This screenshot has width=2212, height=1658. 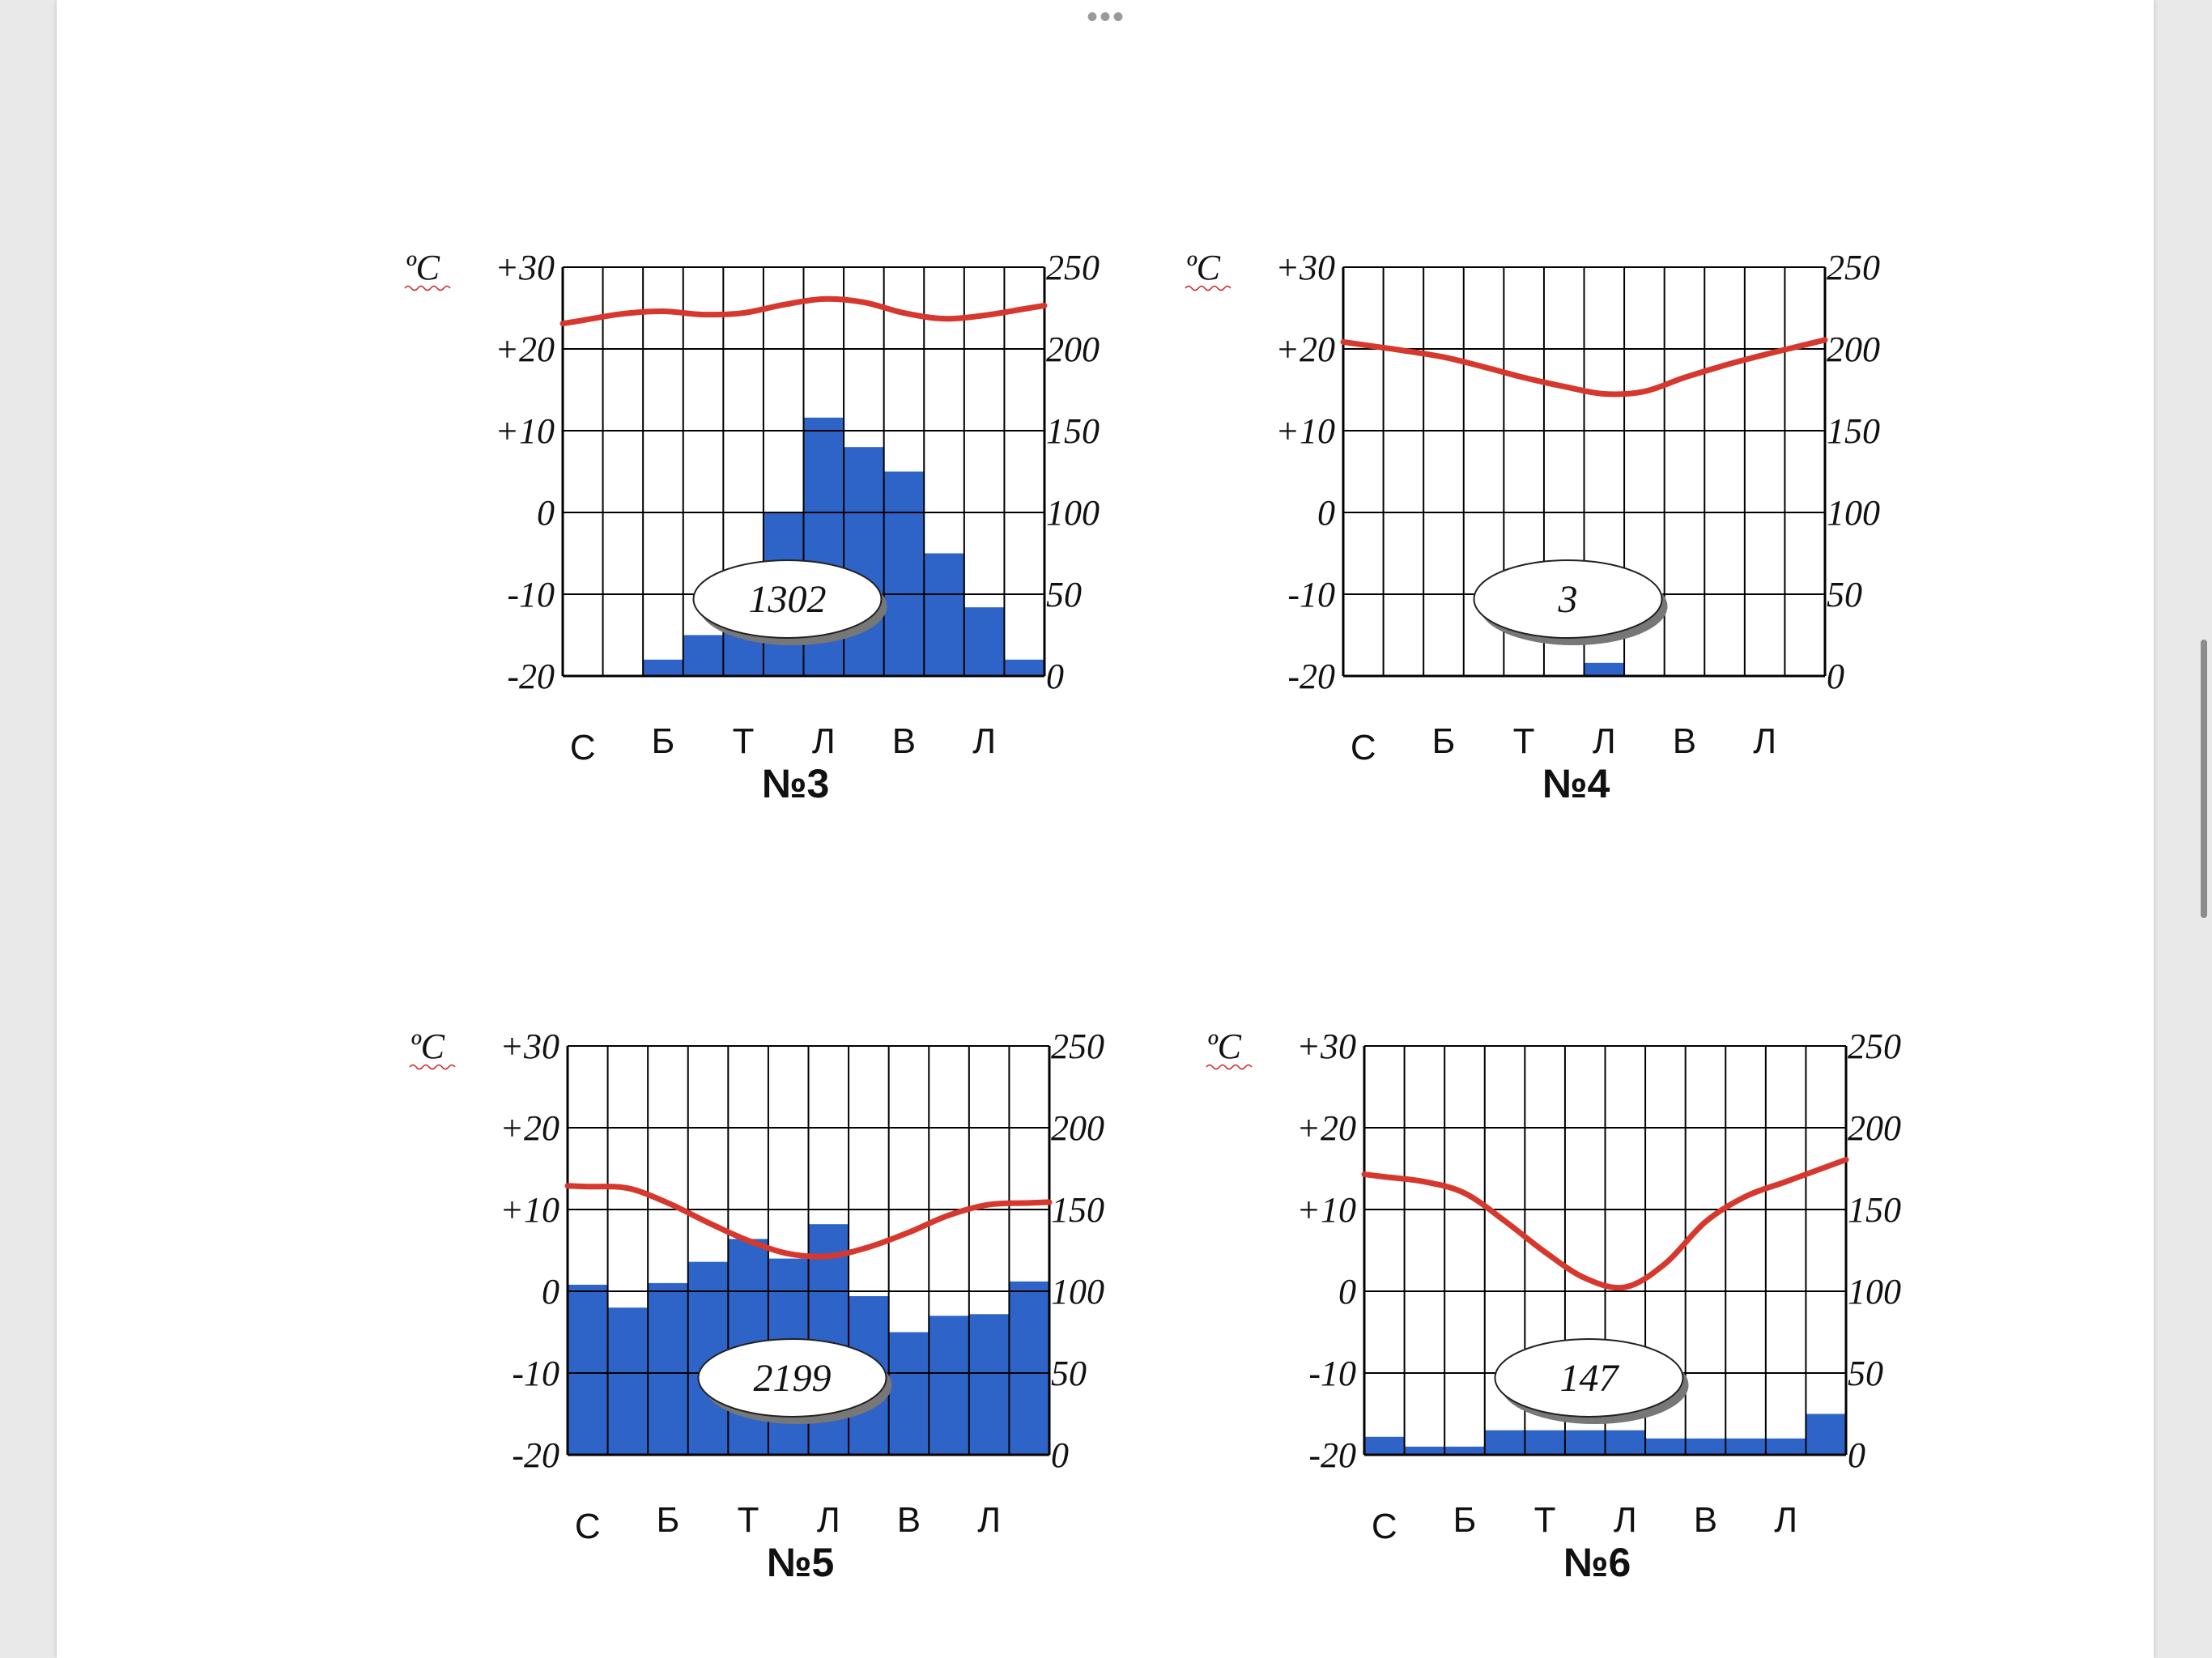 What do you see at coordinates (796, 783) in the screenshot?
I see `chart-title: №3` at bounding box center [796, 783].